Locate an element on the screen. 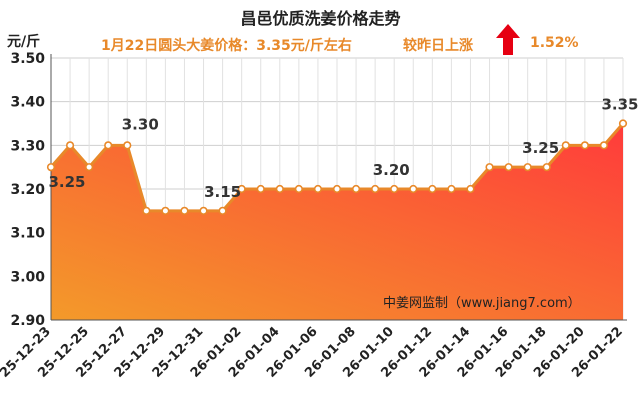 The image size is (641, 411). change-percent: 1.52% is located at coordinates (554, 43).